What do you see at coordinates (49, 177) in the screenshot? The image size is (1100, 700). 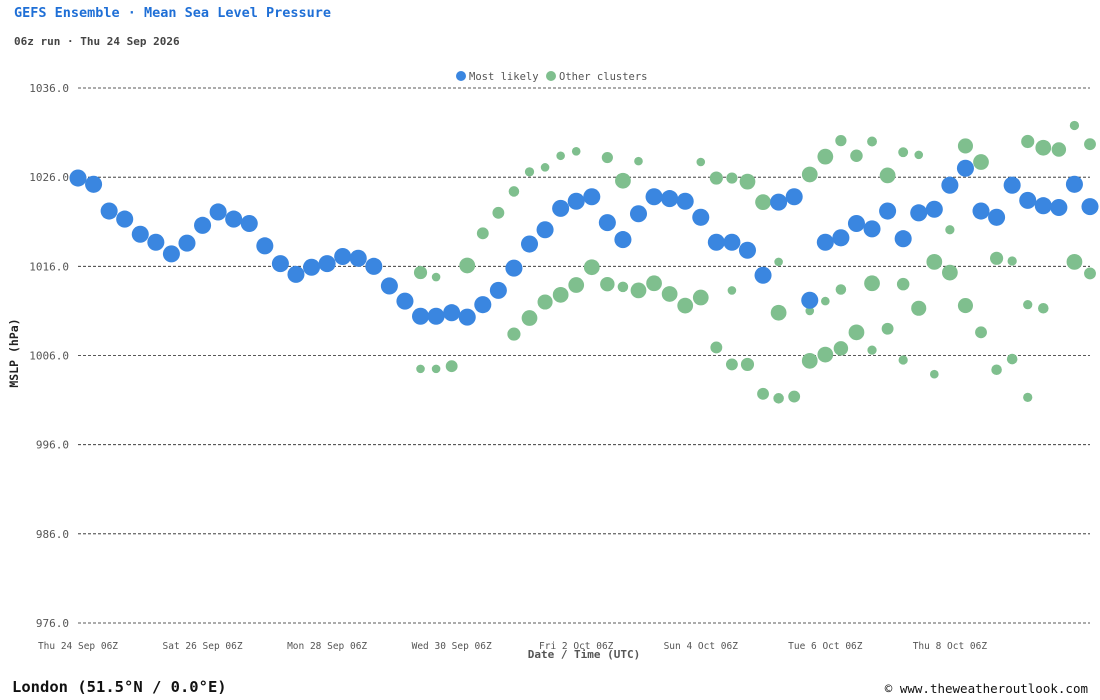 I see `y-tick-label: 1026.0` at bounding box center [49, 177].